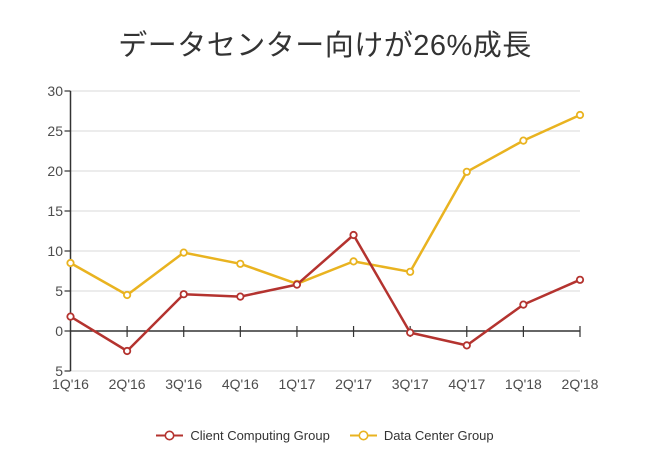 The height and width of the screenshot is (460, 650). I want to click on y-tick-label: 30, so click(55, 91).